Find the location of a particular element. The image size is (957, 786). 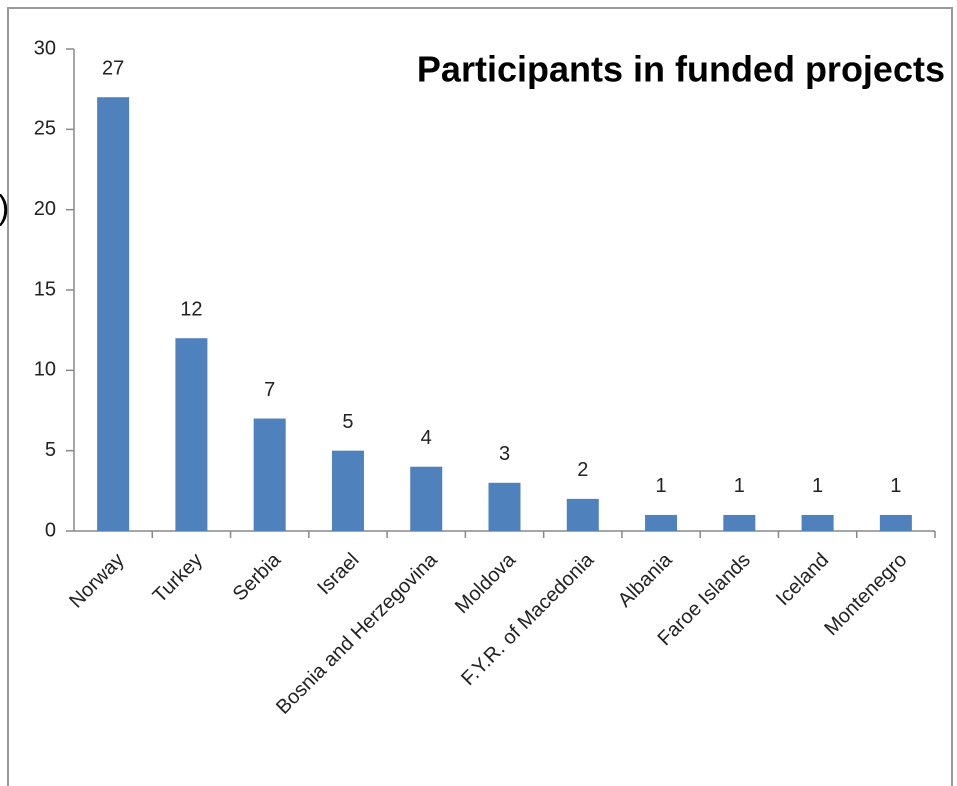

y-tick-label: 5 is located at coordinates (50, 450).